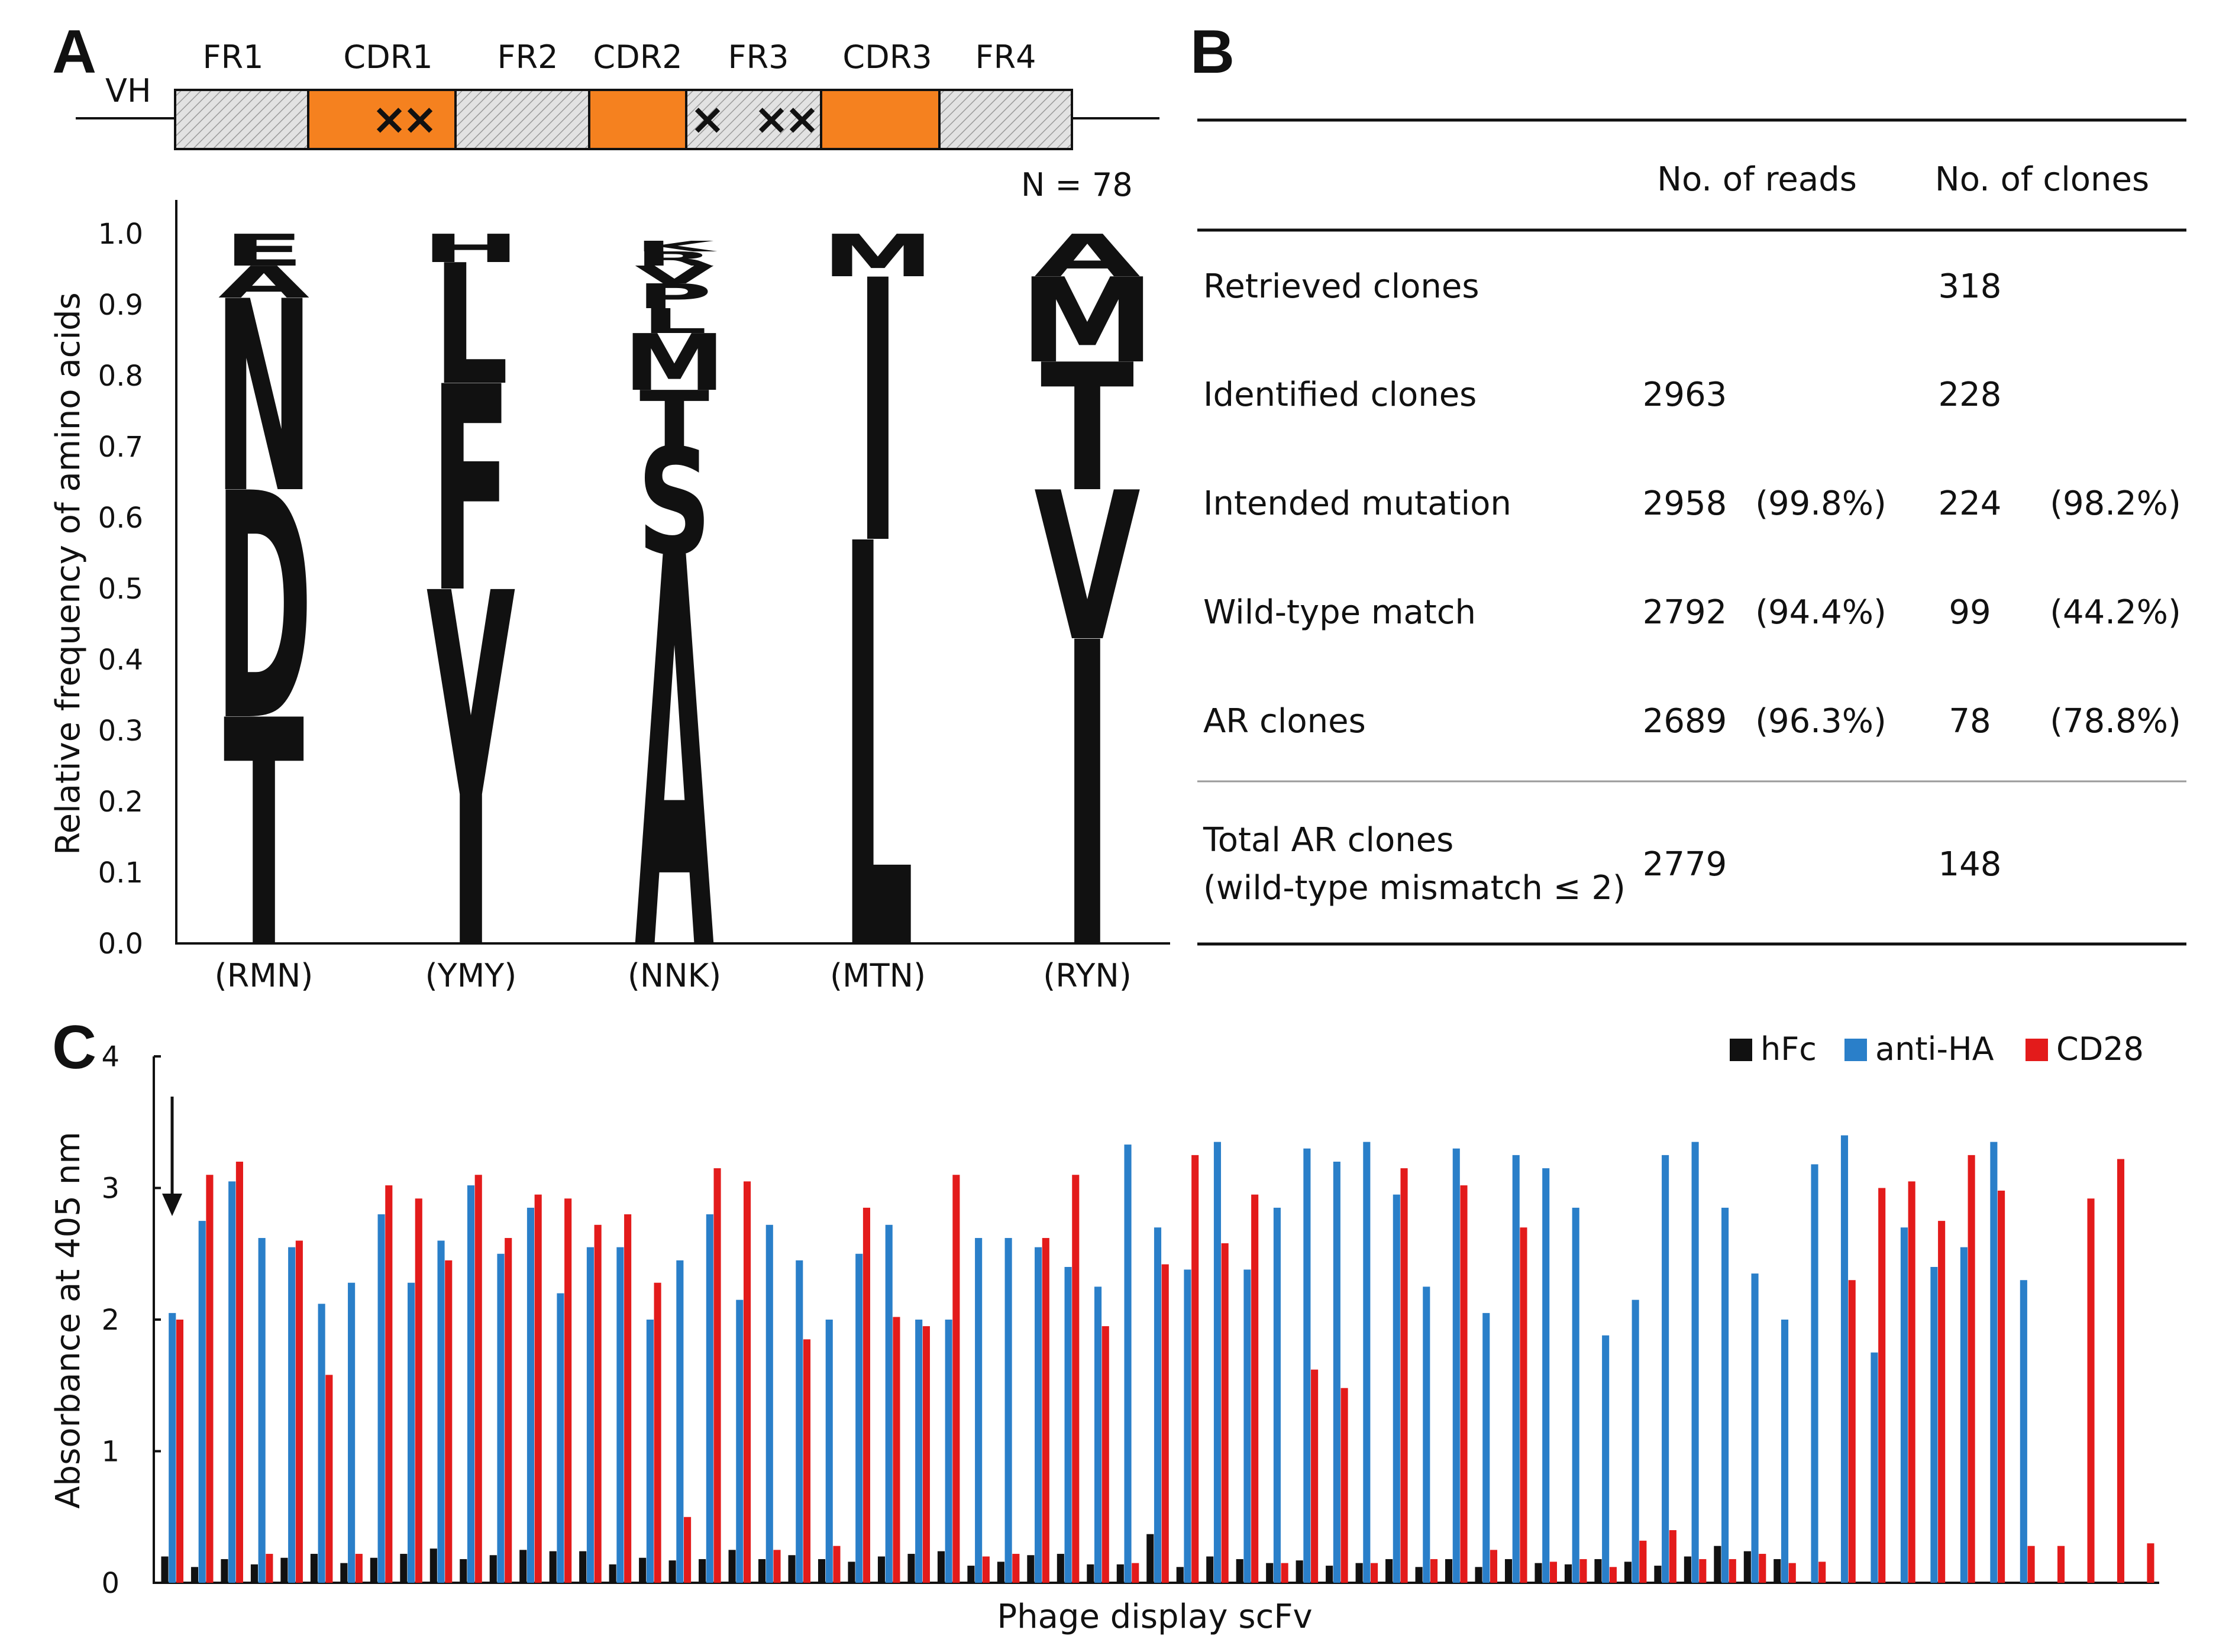 The image size is (2229, 1652). Describe the element at coordinates (1692, 721) in the screenshot. I see `table-row-ar-clones: AR clones 2689 (96.3%) 78 (78.8%)` at that location.